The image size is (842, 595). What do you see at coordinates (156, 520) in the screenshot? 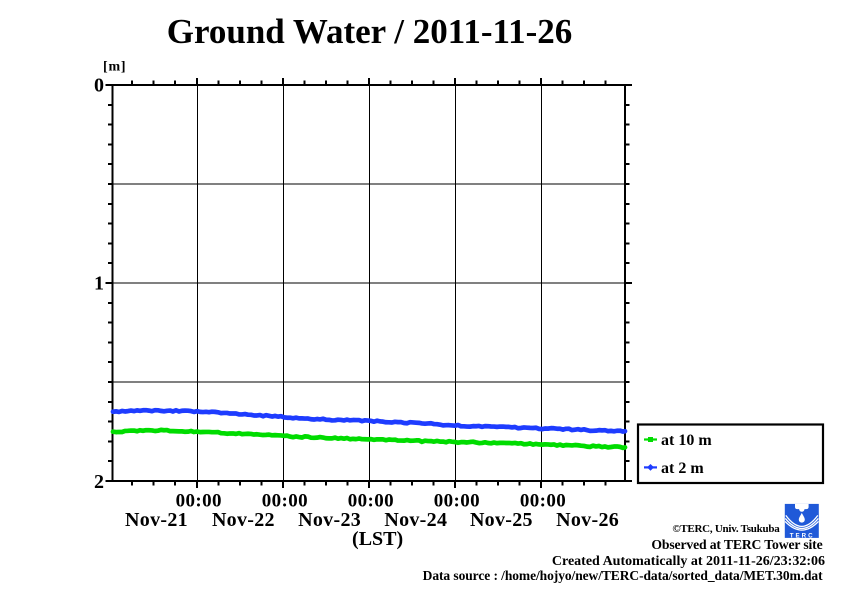
I see `svg-text: Nov-21` at bounding box center [156, 520].